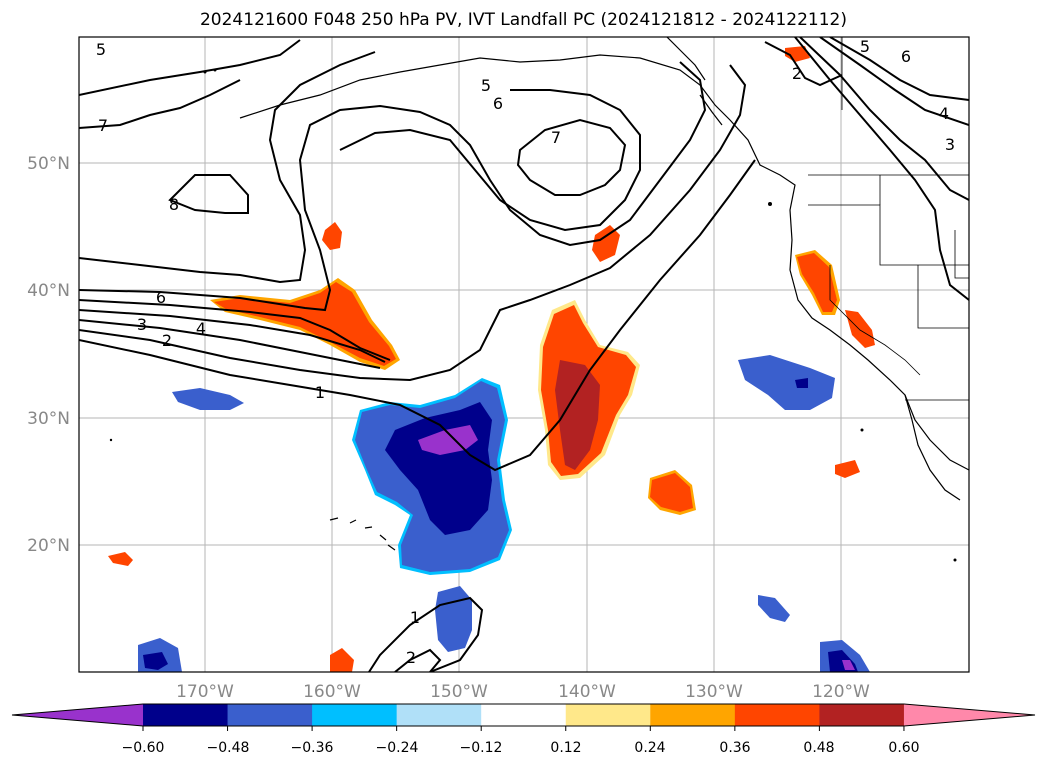 The image size is (1047, 765). What do you see at coordinates (77, 715) in the screenshot?
I see `colorbar-extend-min` at bounding box center [77, 715].